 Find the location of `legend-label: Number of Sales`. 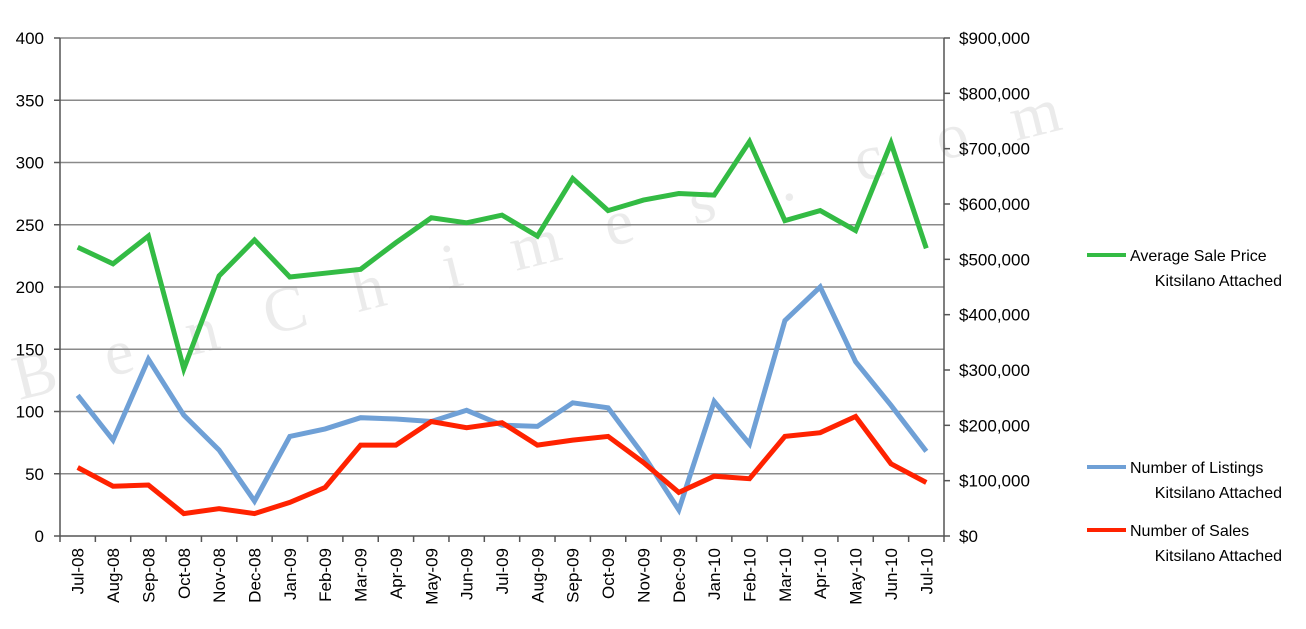

legend-label: Number of Sales is located at coordinates (1189, 531).